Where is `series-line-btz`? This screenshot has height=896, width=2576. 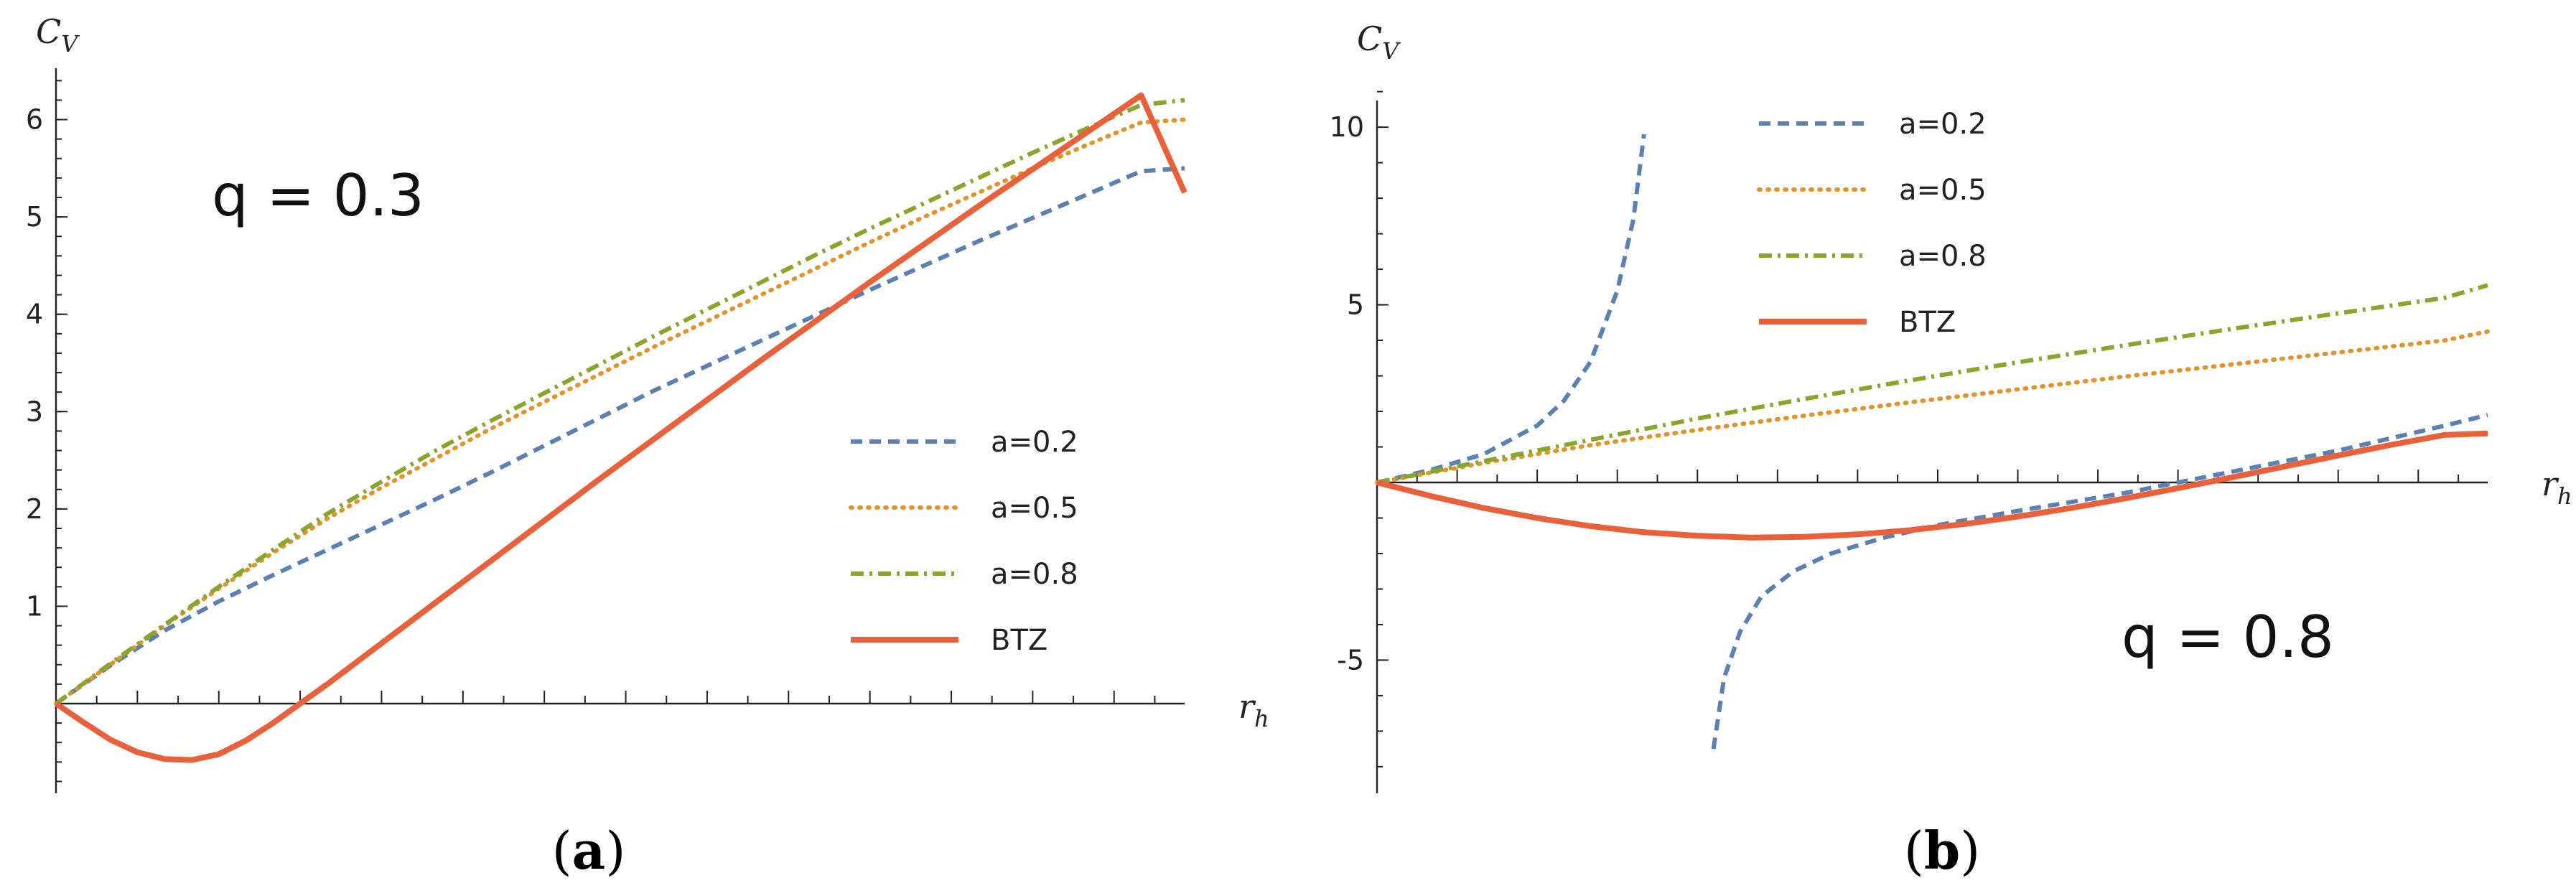 series-line-btz is located at coordinates (1932, 485).